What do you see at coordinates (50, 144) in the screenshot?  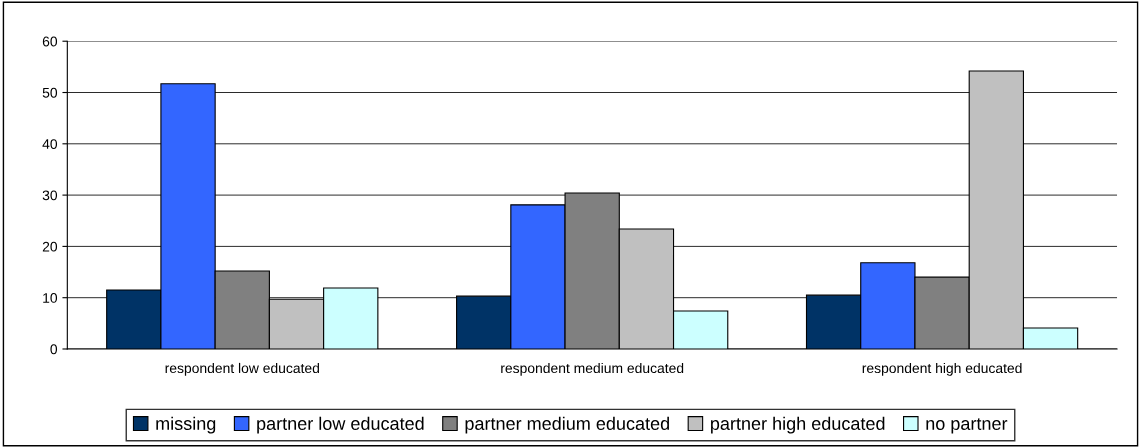 I see `y-tick-label: 40` at bounding box center [50, 144].